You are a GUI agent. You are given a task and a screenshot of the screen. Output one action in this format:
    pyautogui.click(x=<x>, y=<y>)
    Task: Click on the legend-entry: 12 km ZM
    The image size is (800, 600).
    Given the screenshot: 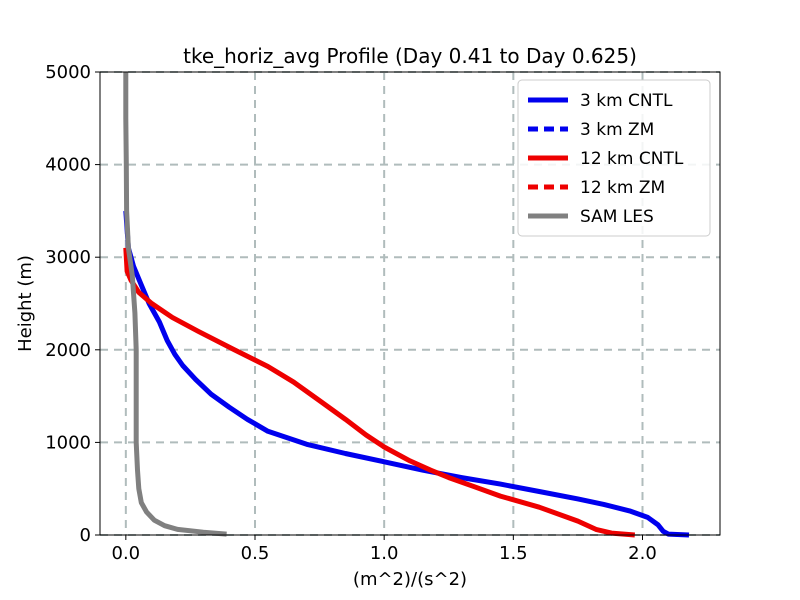 What is the action you would take?
    pyautogui.click(x=596, y=188)
    